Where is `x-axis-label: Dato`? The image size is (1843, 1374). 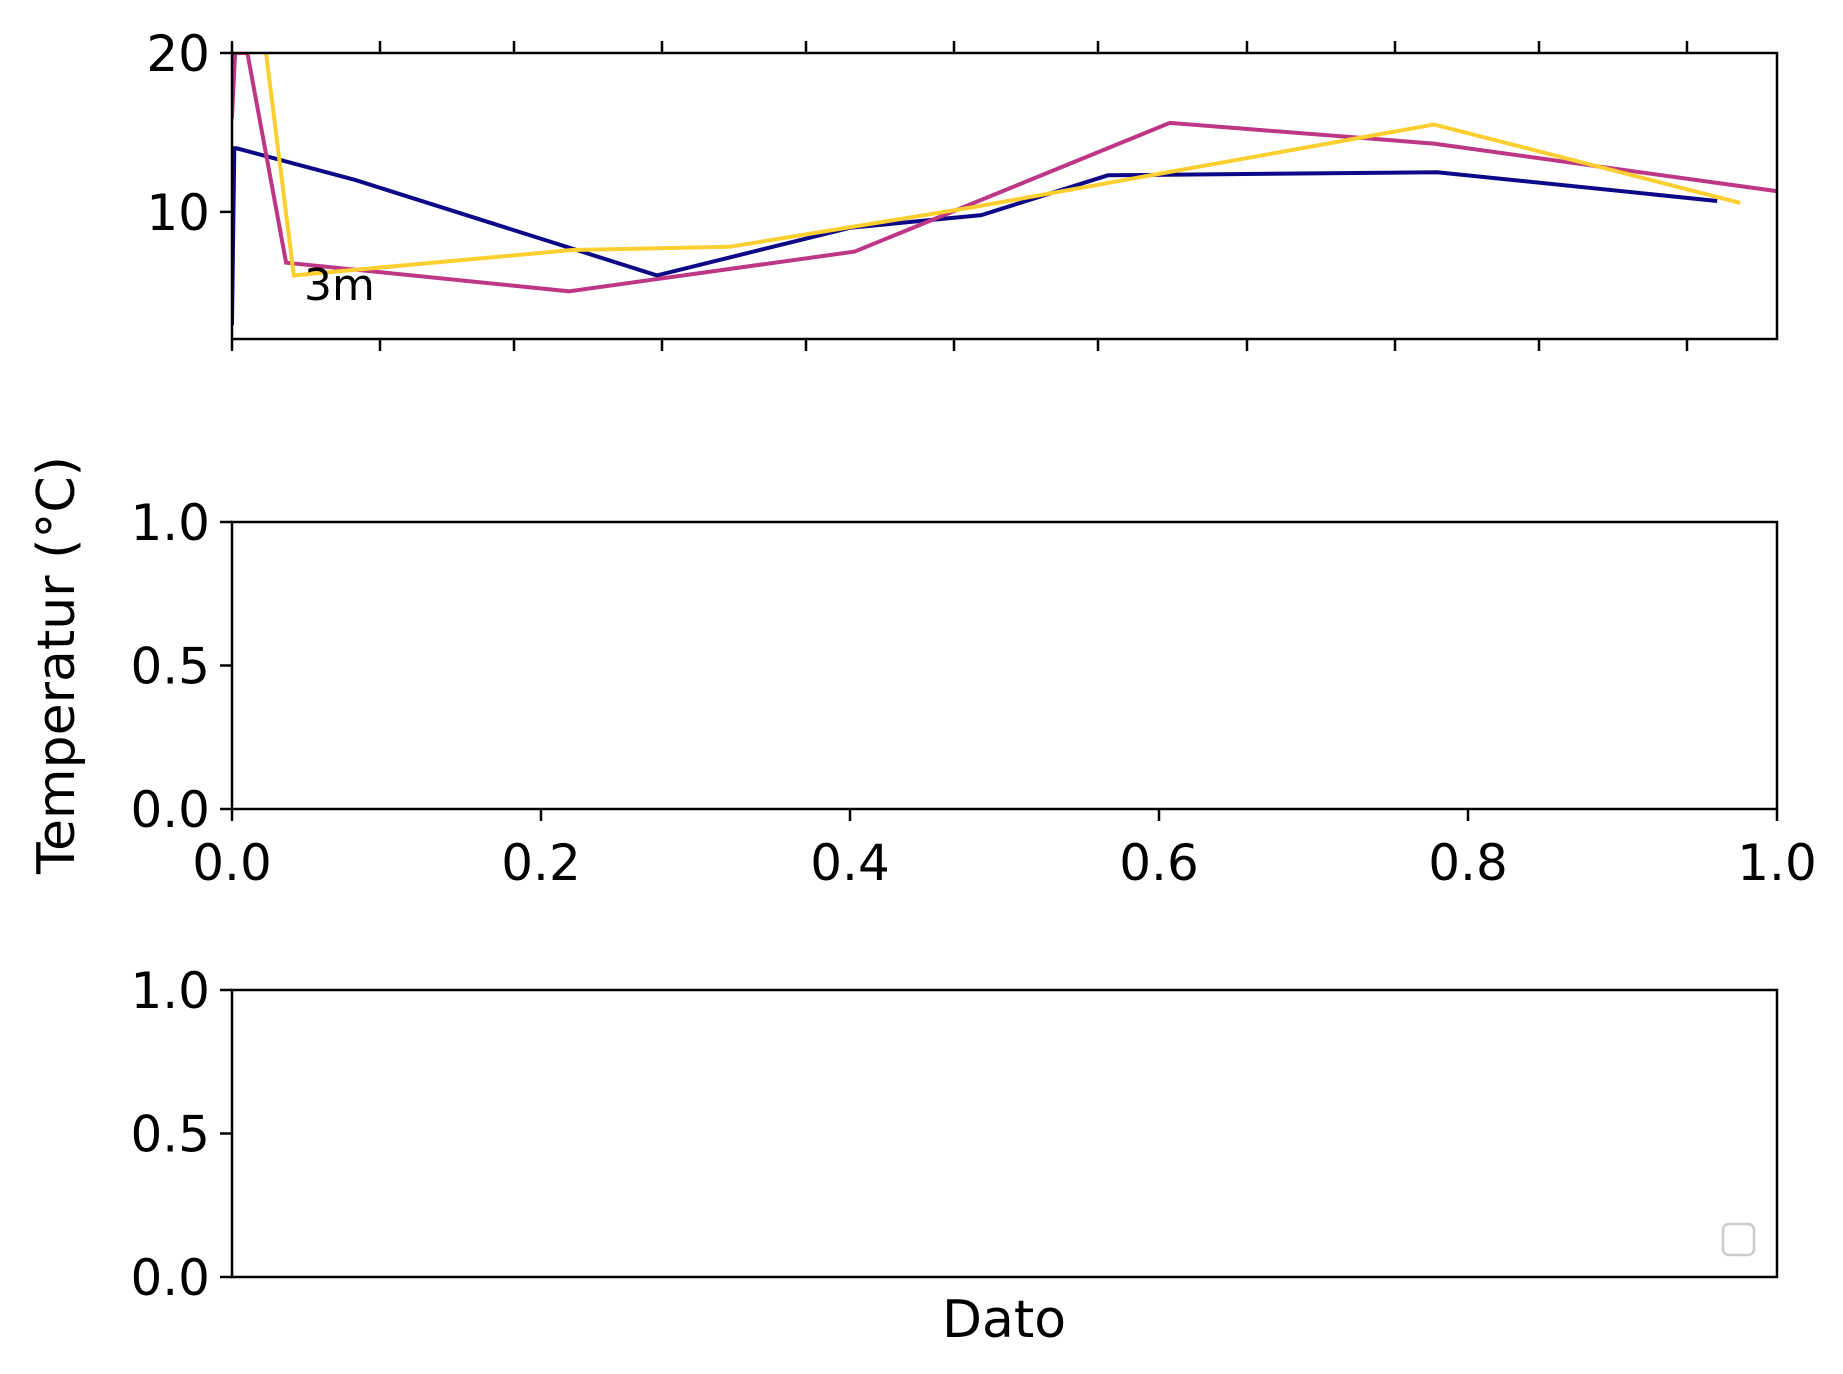 x-axis-label: Dato is located at coordinates (1004, 1320).